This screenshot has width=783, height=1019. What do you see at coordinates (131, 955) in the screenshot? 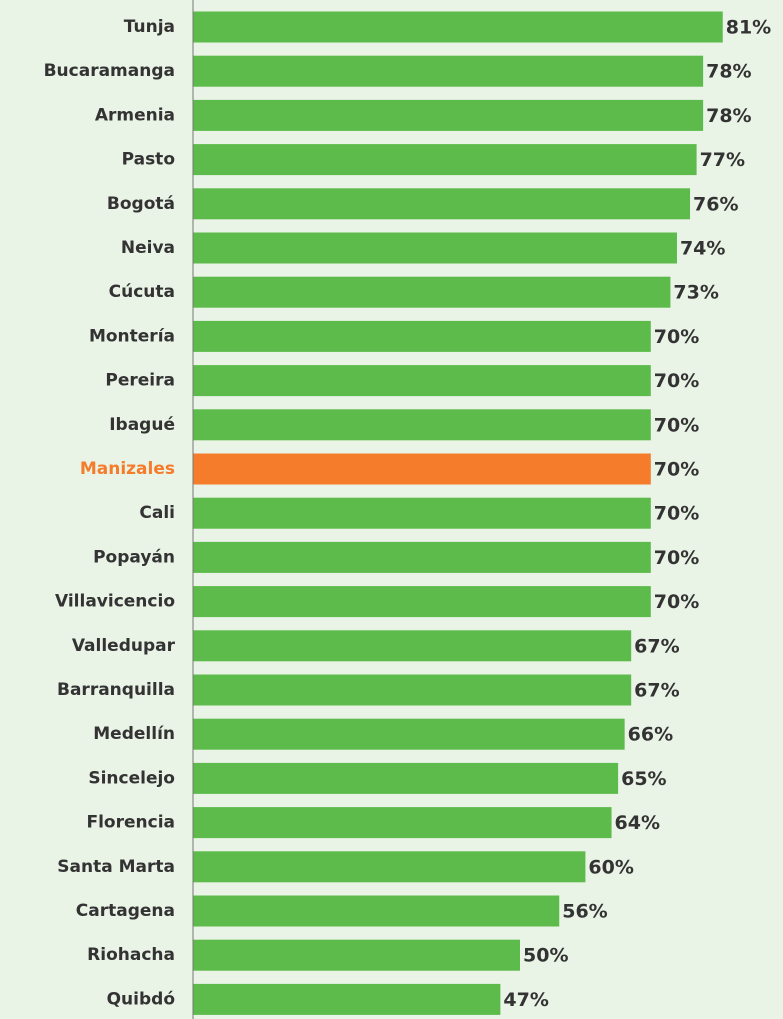
I see `category-label: Riohacha` at bounding box center [131, 955].